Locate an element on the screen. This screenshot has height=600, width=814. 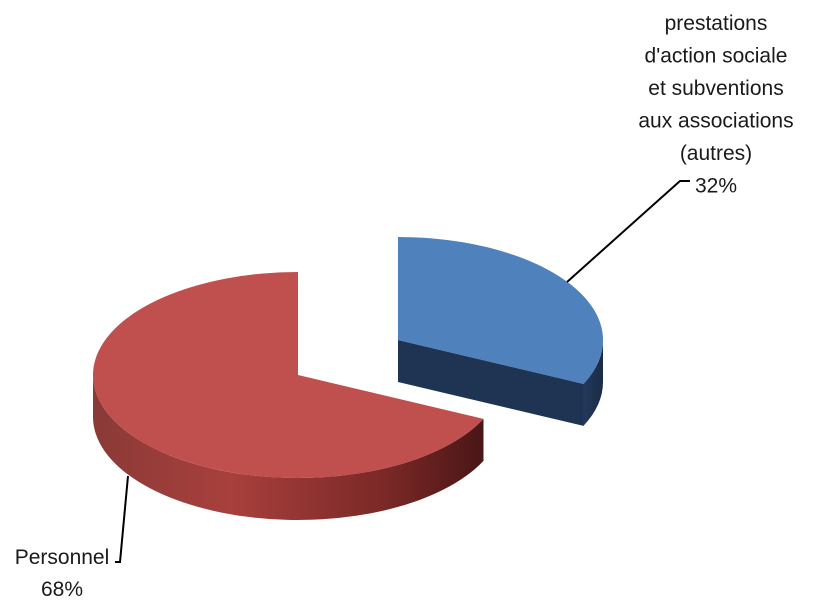
slice-label-line: d'action sociale is located at coordinates (716, 56).